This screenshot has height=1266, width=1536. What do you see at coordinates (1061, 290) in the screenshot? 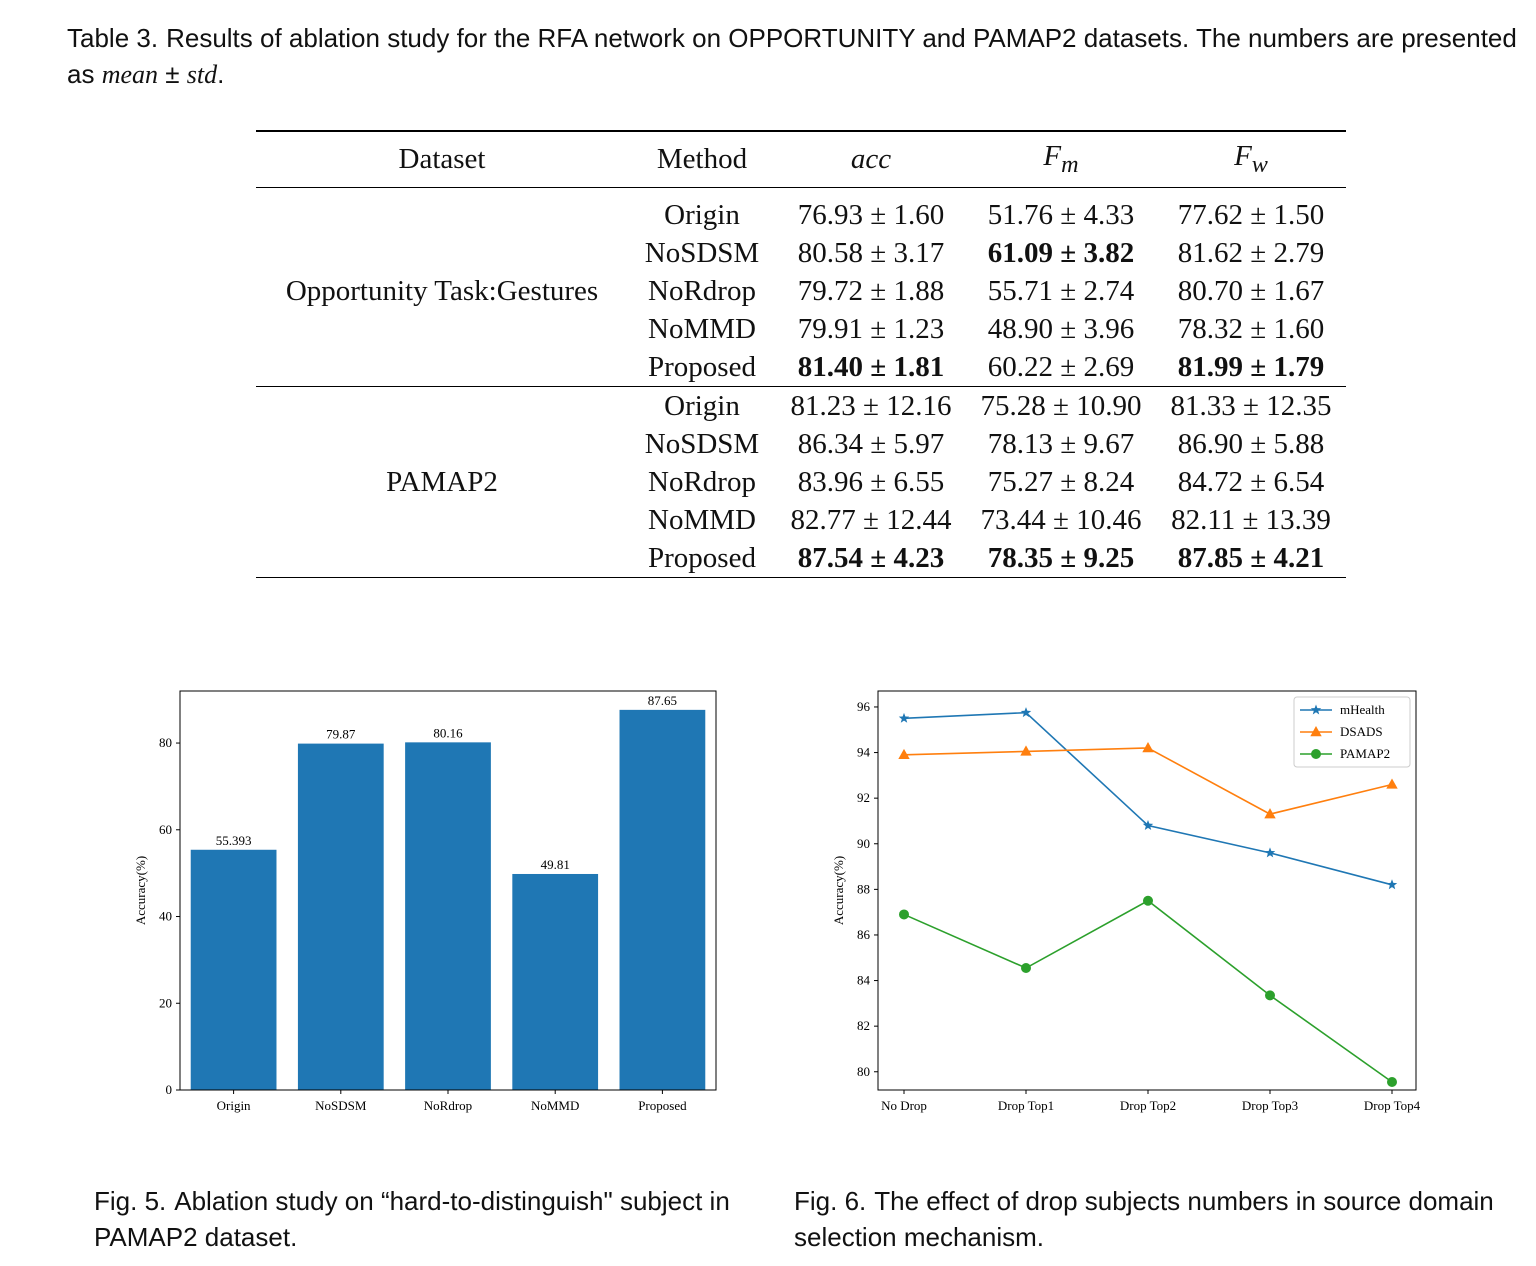
I see `fm-cell: 55.71 ± 2.74` at bounding box center [1061, 290].